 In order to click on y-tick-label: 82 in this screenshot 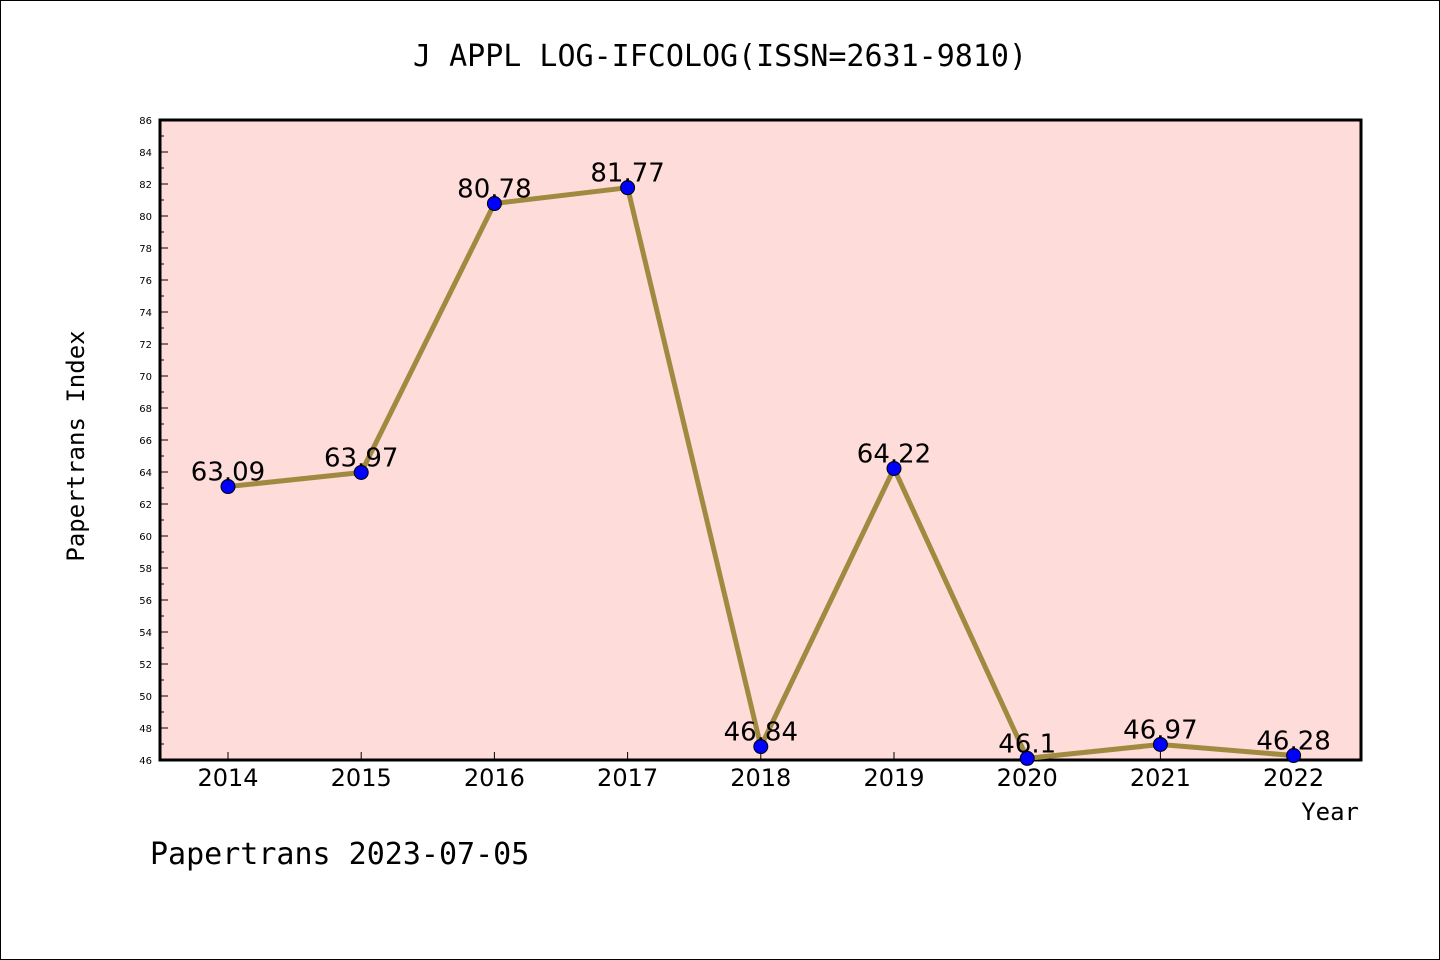, I will do `click(145, 185)`.